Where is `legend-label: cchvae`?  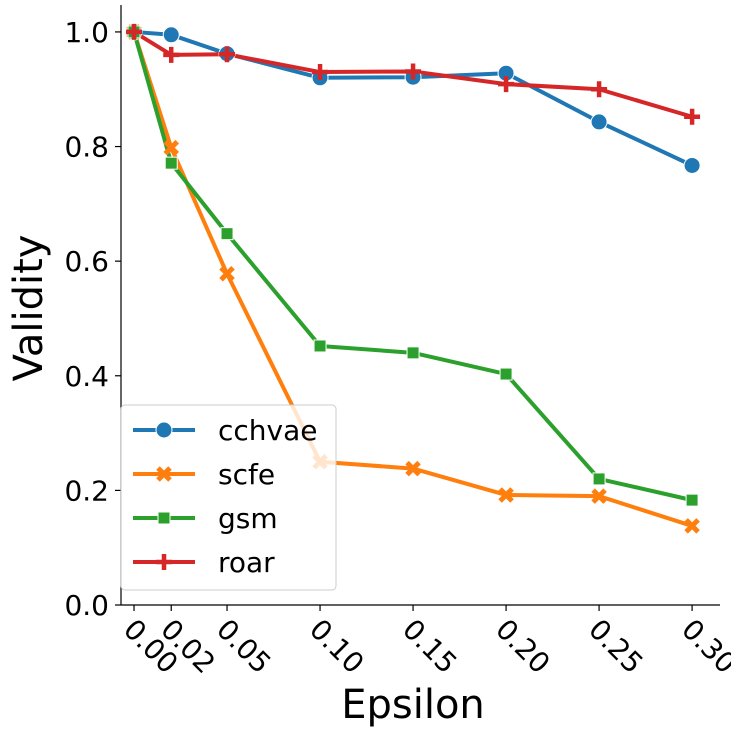
legend-label: cchvae is located at coordinates (268, 430).